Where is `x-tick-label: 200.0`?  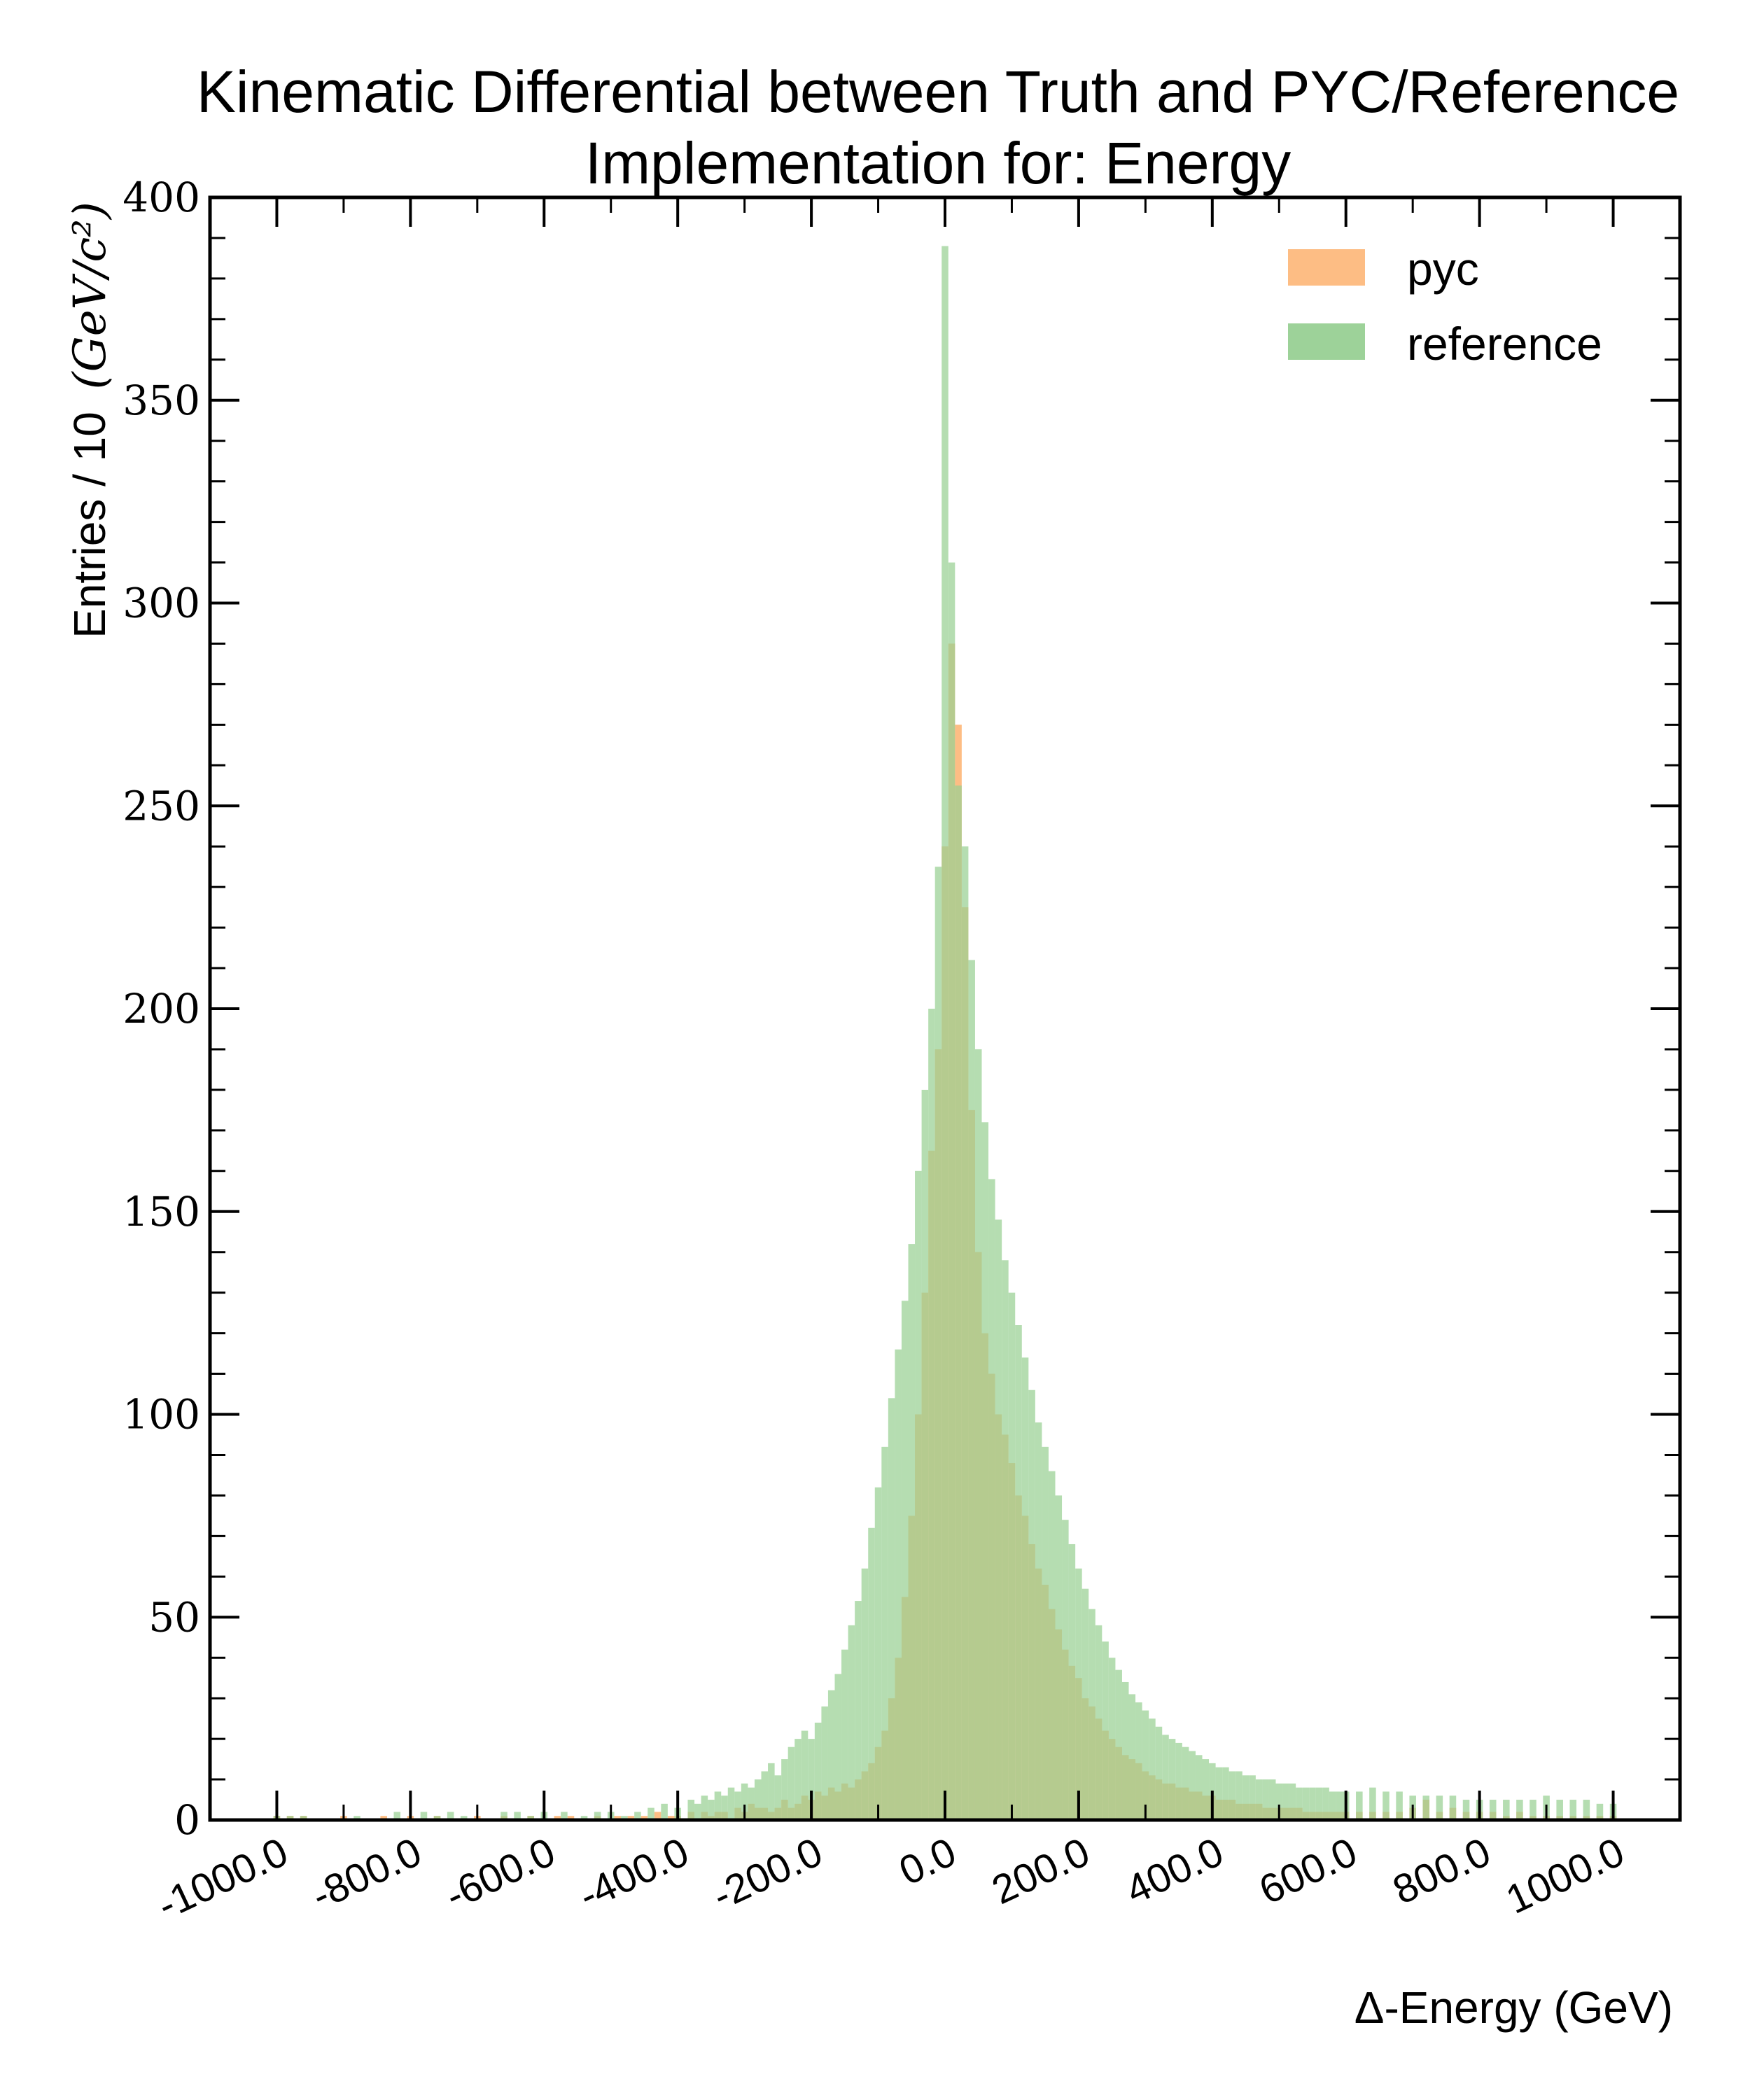 x-tick-label: 200.0 is located at coordinates (1040, 1871).